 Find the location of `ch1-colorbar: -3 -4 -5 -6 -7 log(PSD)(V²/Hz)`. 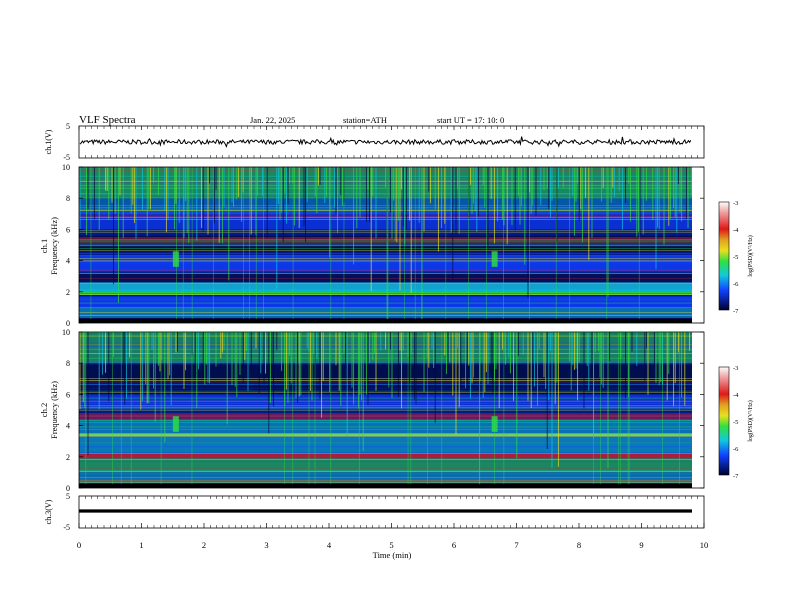

ch1-colorbar: -3 -4 -5 -6 -7 log(PSD)(V²/Hz) is located at coordinates (736, 257).